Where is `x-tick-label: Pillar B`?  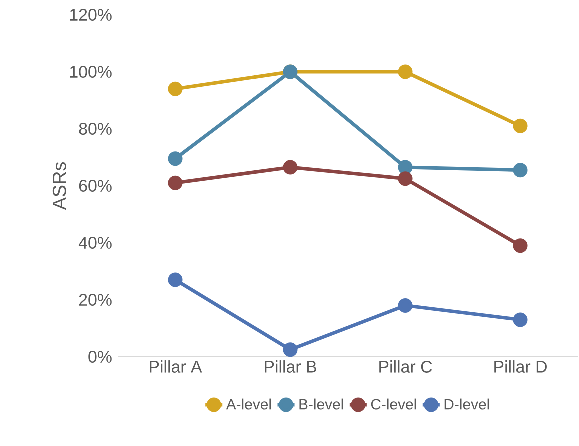 x-tick-label: Pillar B is located at coordinates (290, 366).